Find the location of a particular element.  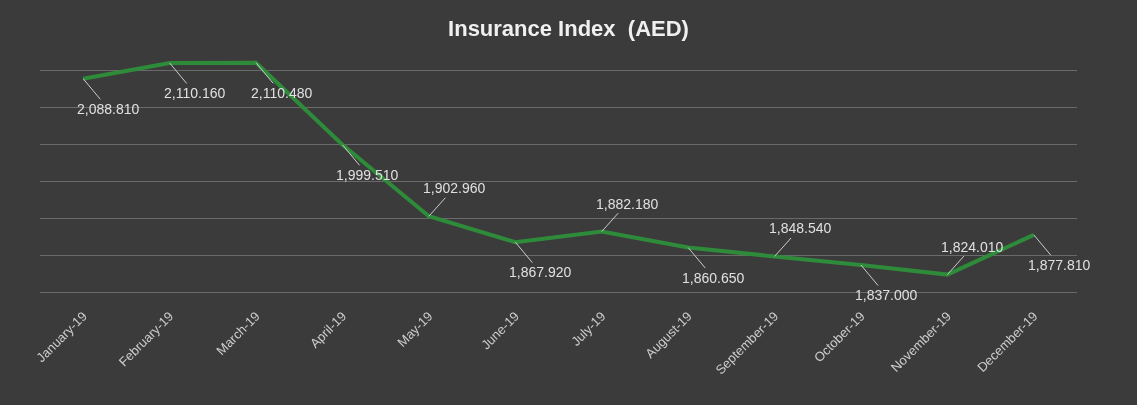

chart-title: Insurance Index (AED) is located at coordinates (568, 28).